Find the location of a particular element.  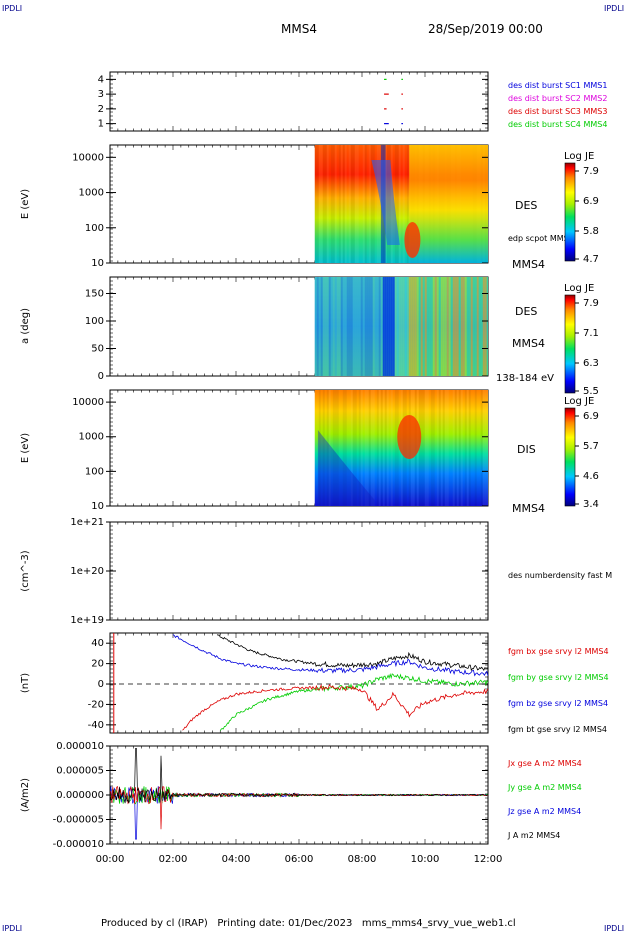

des-energy-y-tick-label: 1000 is located at coordinates (91, 193).